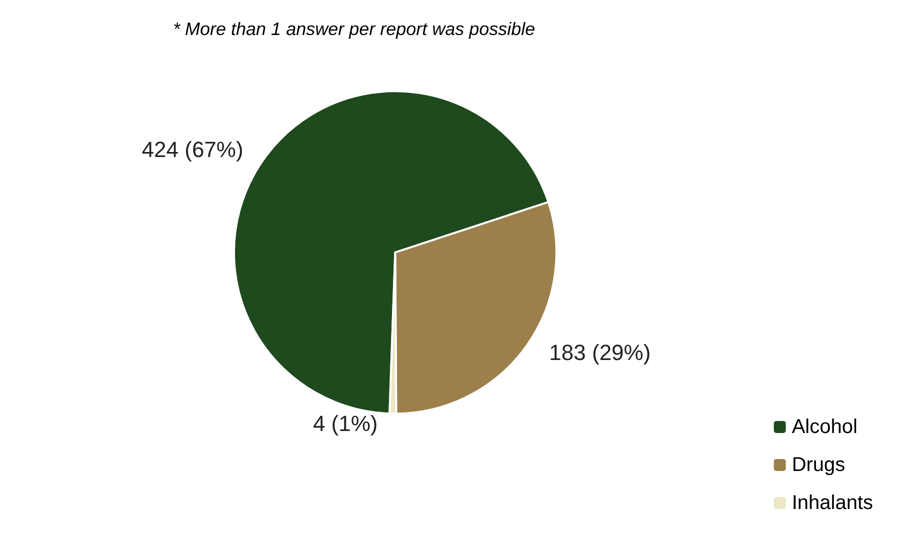 The height and width of the screenshot is (540, 900). Describe the element at coordinates (819, 465) in the screenshot. I see `legend-label: Drugs` at that location.